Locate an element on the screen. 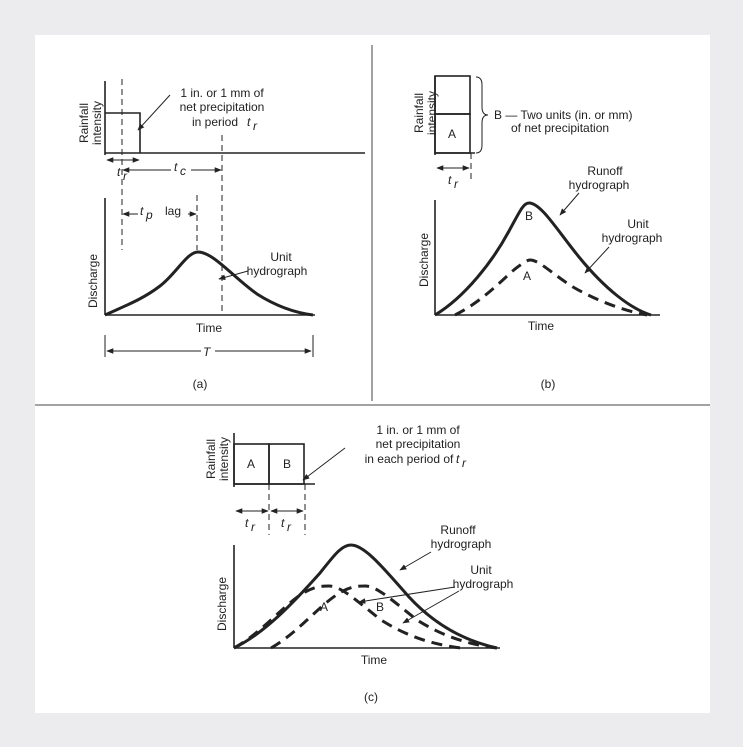 The image size is (743, 747). c-note-line2: net precipitation is located at coordinates (418, 444).